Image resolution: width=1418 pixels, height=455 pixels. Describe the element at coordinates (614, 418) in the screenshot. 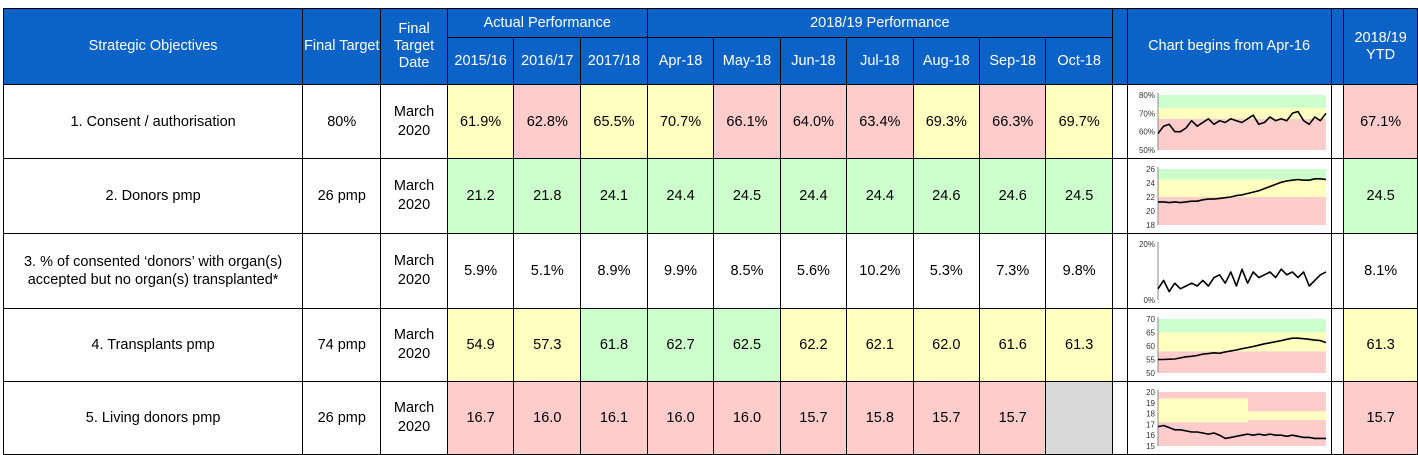

I see `value-cell: 16.1` at that location.